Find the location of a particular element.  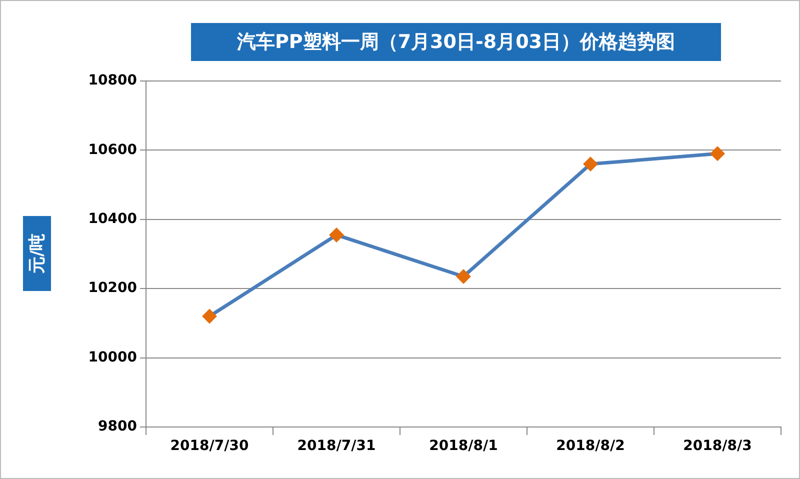

x-tick-label: 2018/8/3 is located at coordinates (717, 446).